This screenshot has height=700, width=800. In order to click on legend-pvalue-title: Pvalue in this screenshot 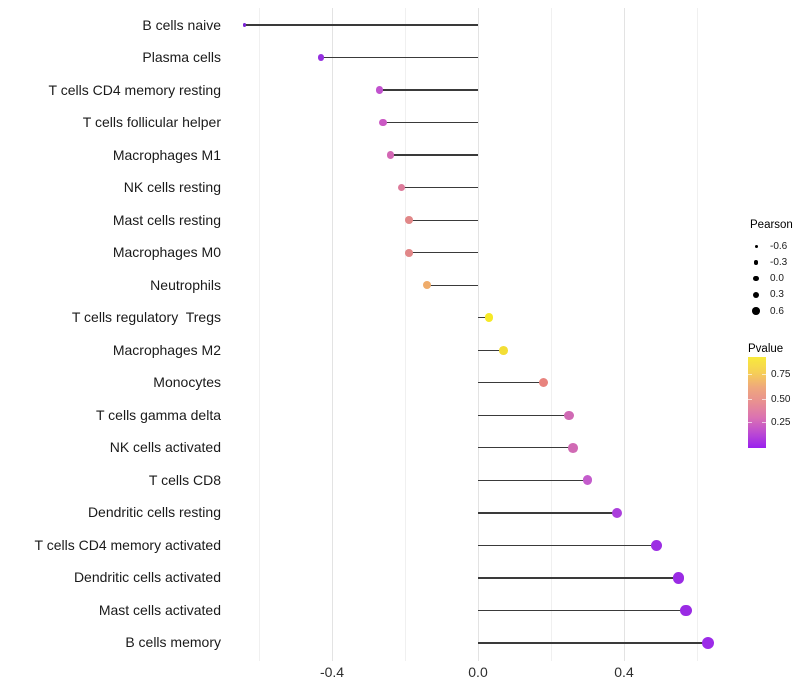, I will do `click(766, 349)`.